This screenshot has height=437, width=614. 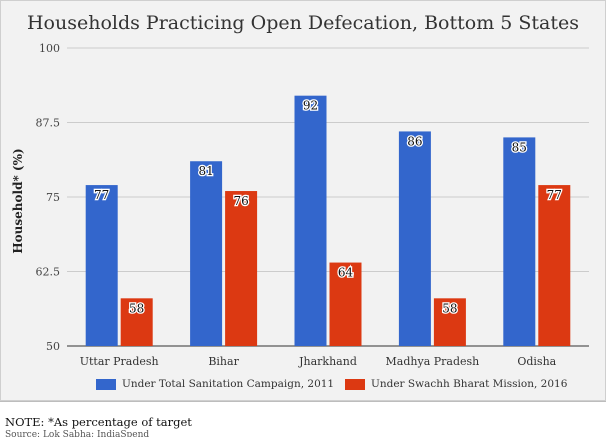 I want to click on x-tick-label: Bihar, so click(x=223, y=361).